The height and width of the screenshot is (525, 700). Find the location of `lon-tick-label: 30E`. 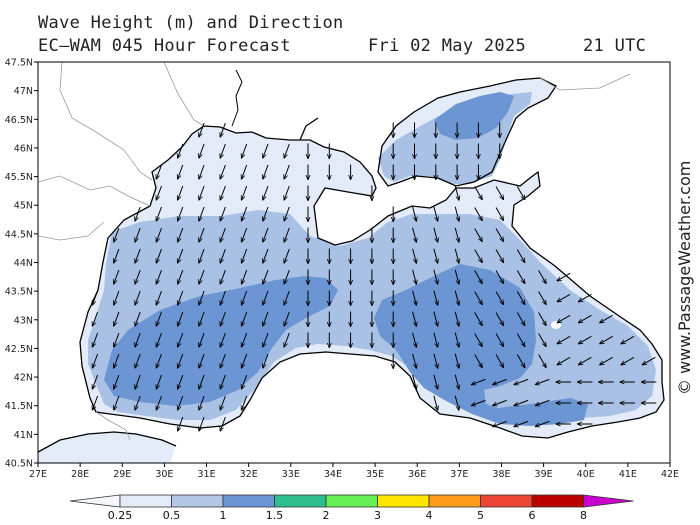

lon-tick-label: 30E is located at coordinates (164, 474).